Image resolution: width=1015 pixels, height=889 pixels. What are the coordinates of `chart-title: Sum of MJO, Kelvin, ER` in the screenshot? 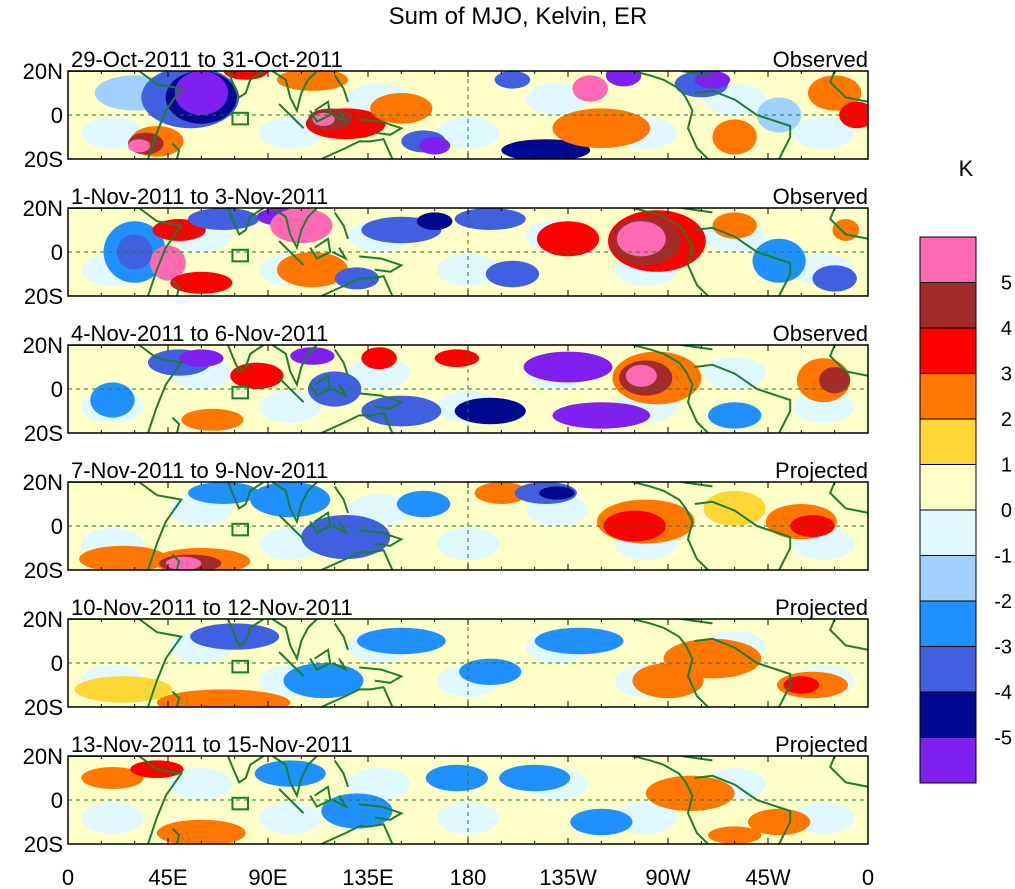 It's located at (518, 16).